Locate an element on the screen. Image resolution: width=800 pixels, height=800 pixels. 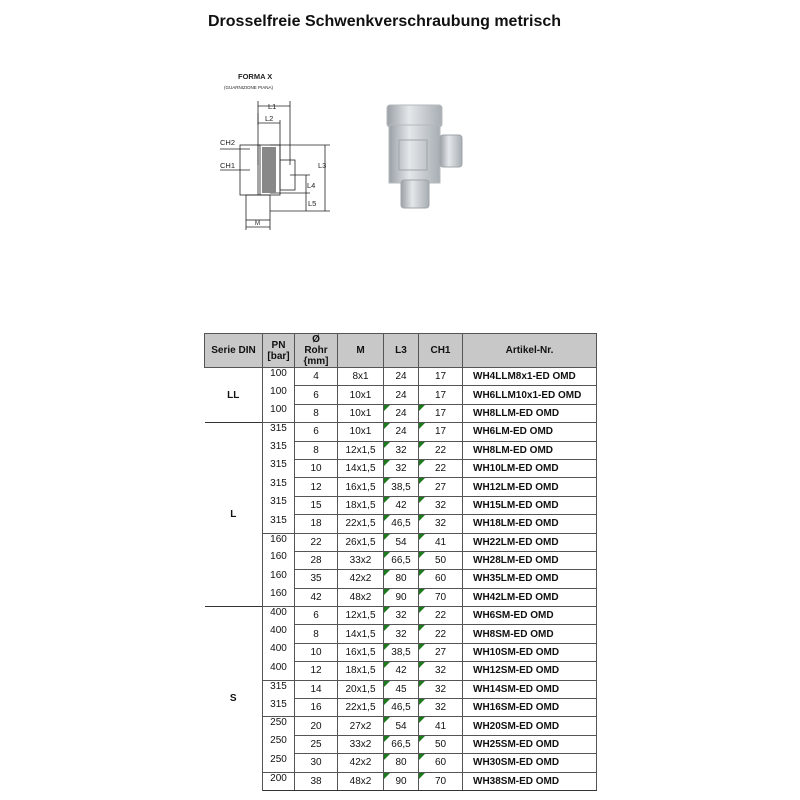
cell-artikel-nr: WH22LM-ED OMD is located at coordinates (529, 542).